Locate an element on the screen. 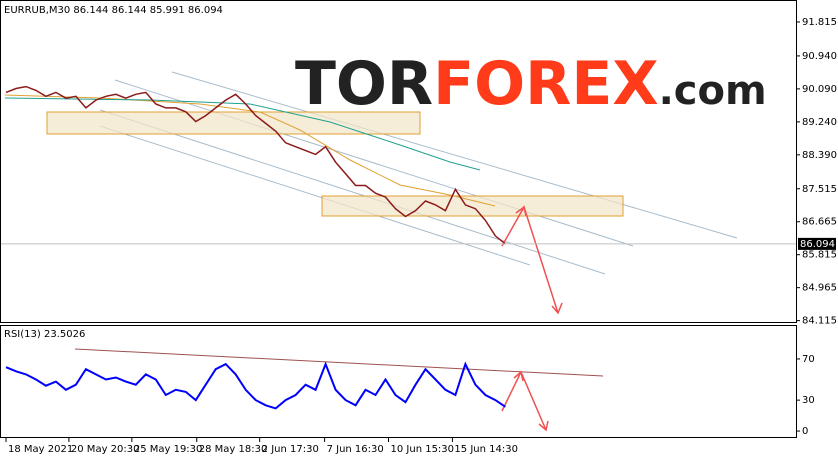 This screenshot has height=458, width=838. y-tick-label: 86.665 is located at coordinates (819, 222).